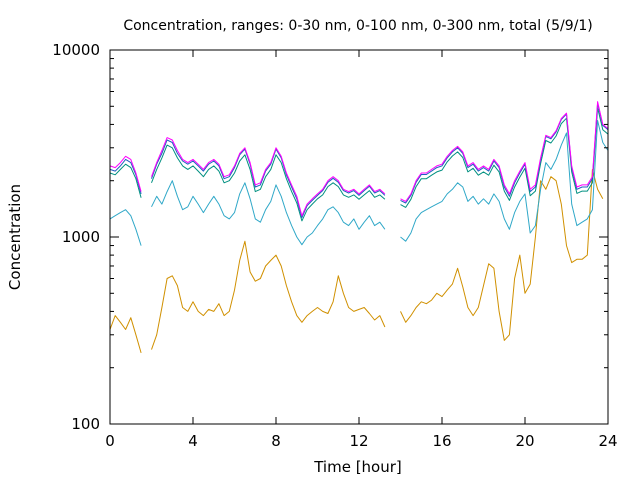  What do you see at coordinates (76, 50) in the screenshot?
I see `y-tick-label: 10000` at bounding box center [76, 50].